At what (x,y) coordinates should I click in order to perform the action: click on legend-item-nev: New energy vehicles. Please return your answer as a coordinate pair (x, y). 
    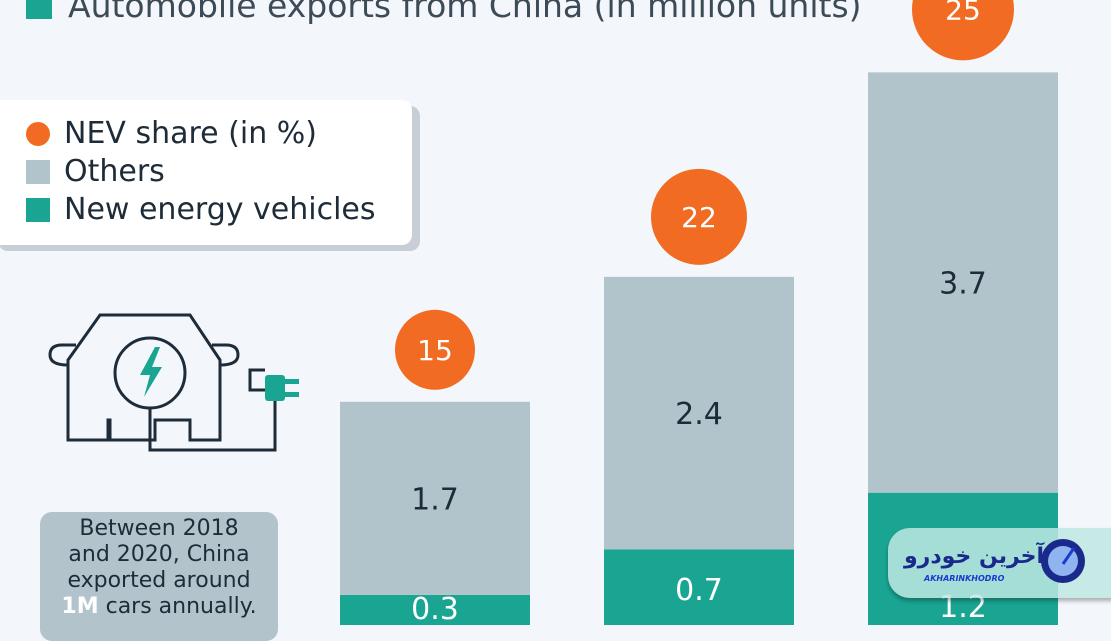
    Looking at the image, I should click on (201, 209).